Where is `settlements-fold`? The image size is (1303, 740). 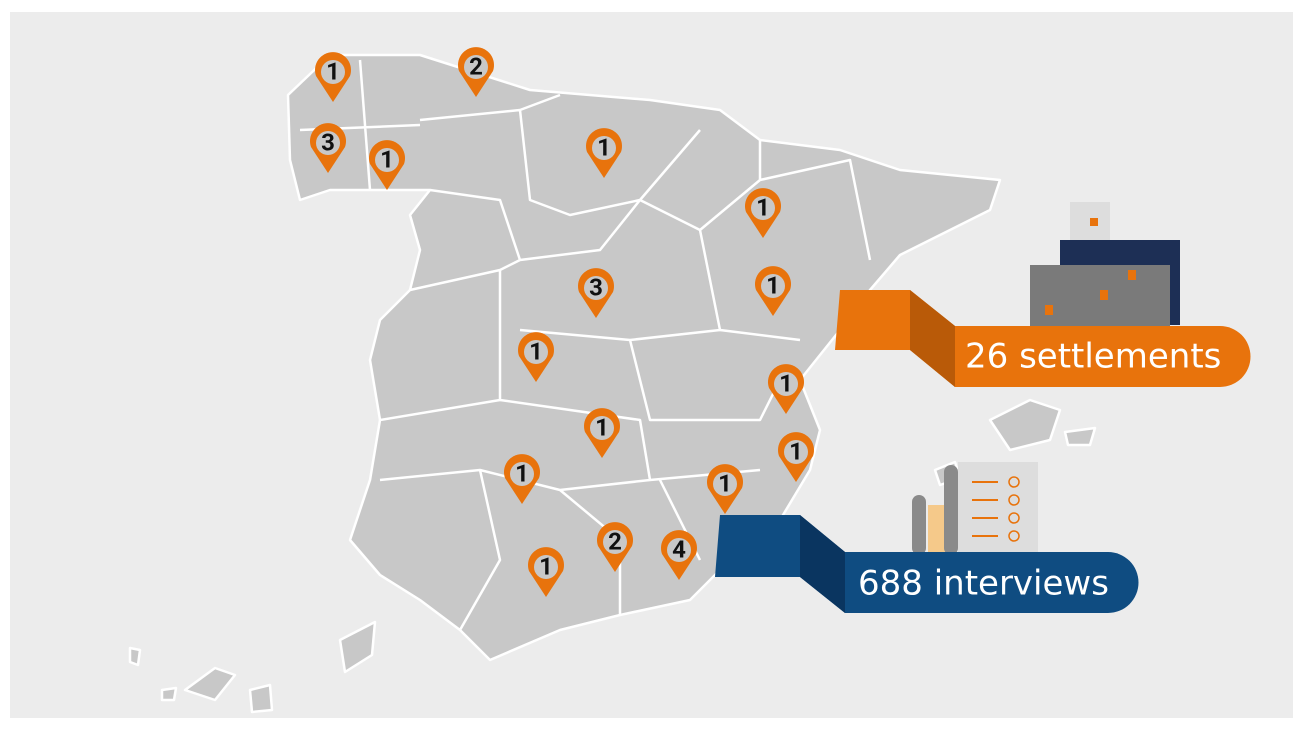
settlements-fold is located at coordinates (932, 338).